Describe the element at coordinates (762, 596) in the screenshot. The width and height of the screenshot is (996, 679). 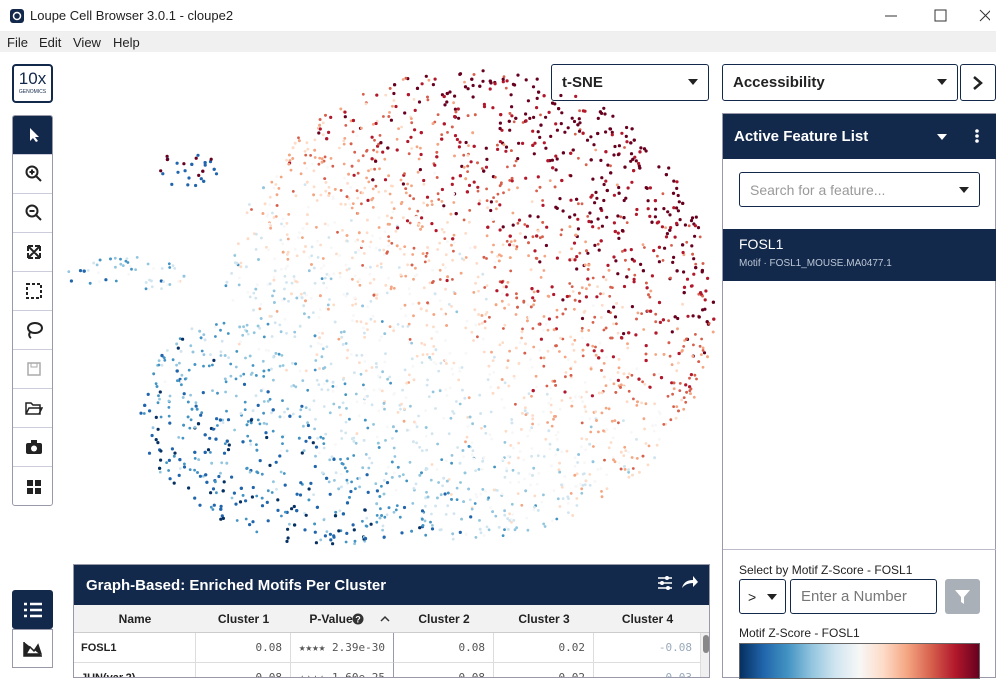
I see `operator-select: >` at that location.